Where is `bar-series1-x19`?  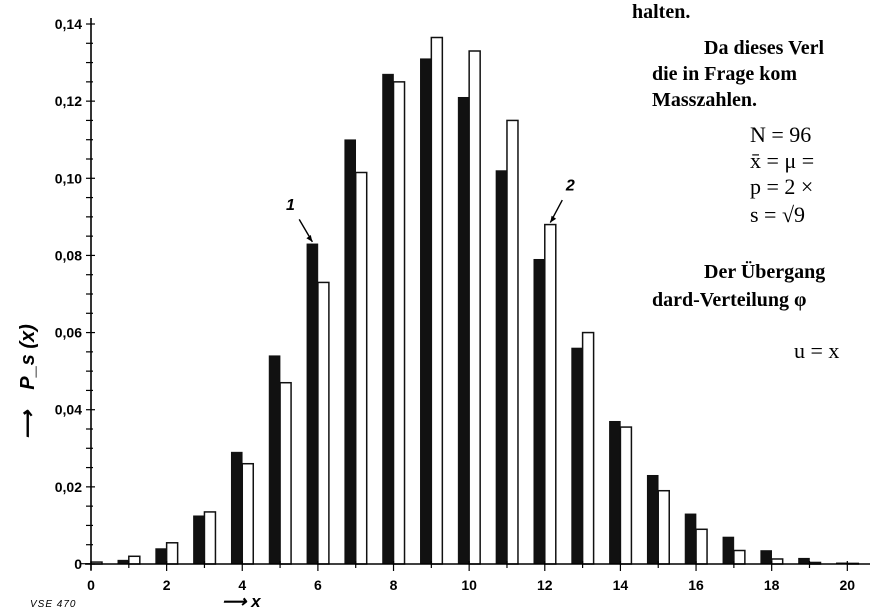
bar-series1-x19 is located at coordinates (804, 561).